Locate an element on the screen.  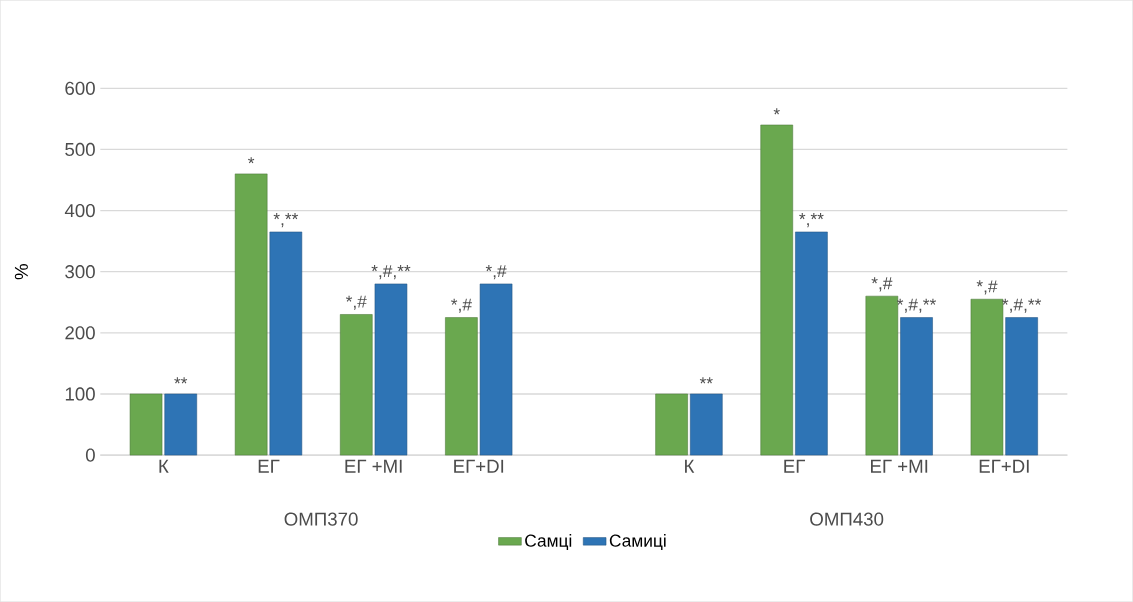
text: ОМП370 is located at coordinates (321, 519).